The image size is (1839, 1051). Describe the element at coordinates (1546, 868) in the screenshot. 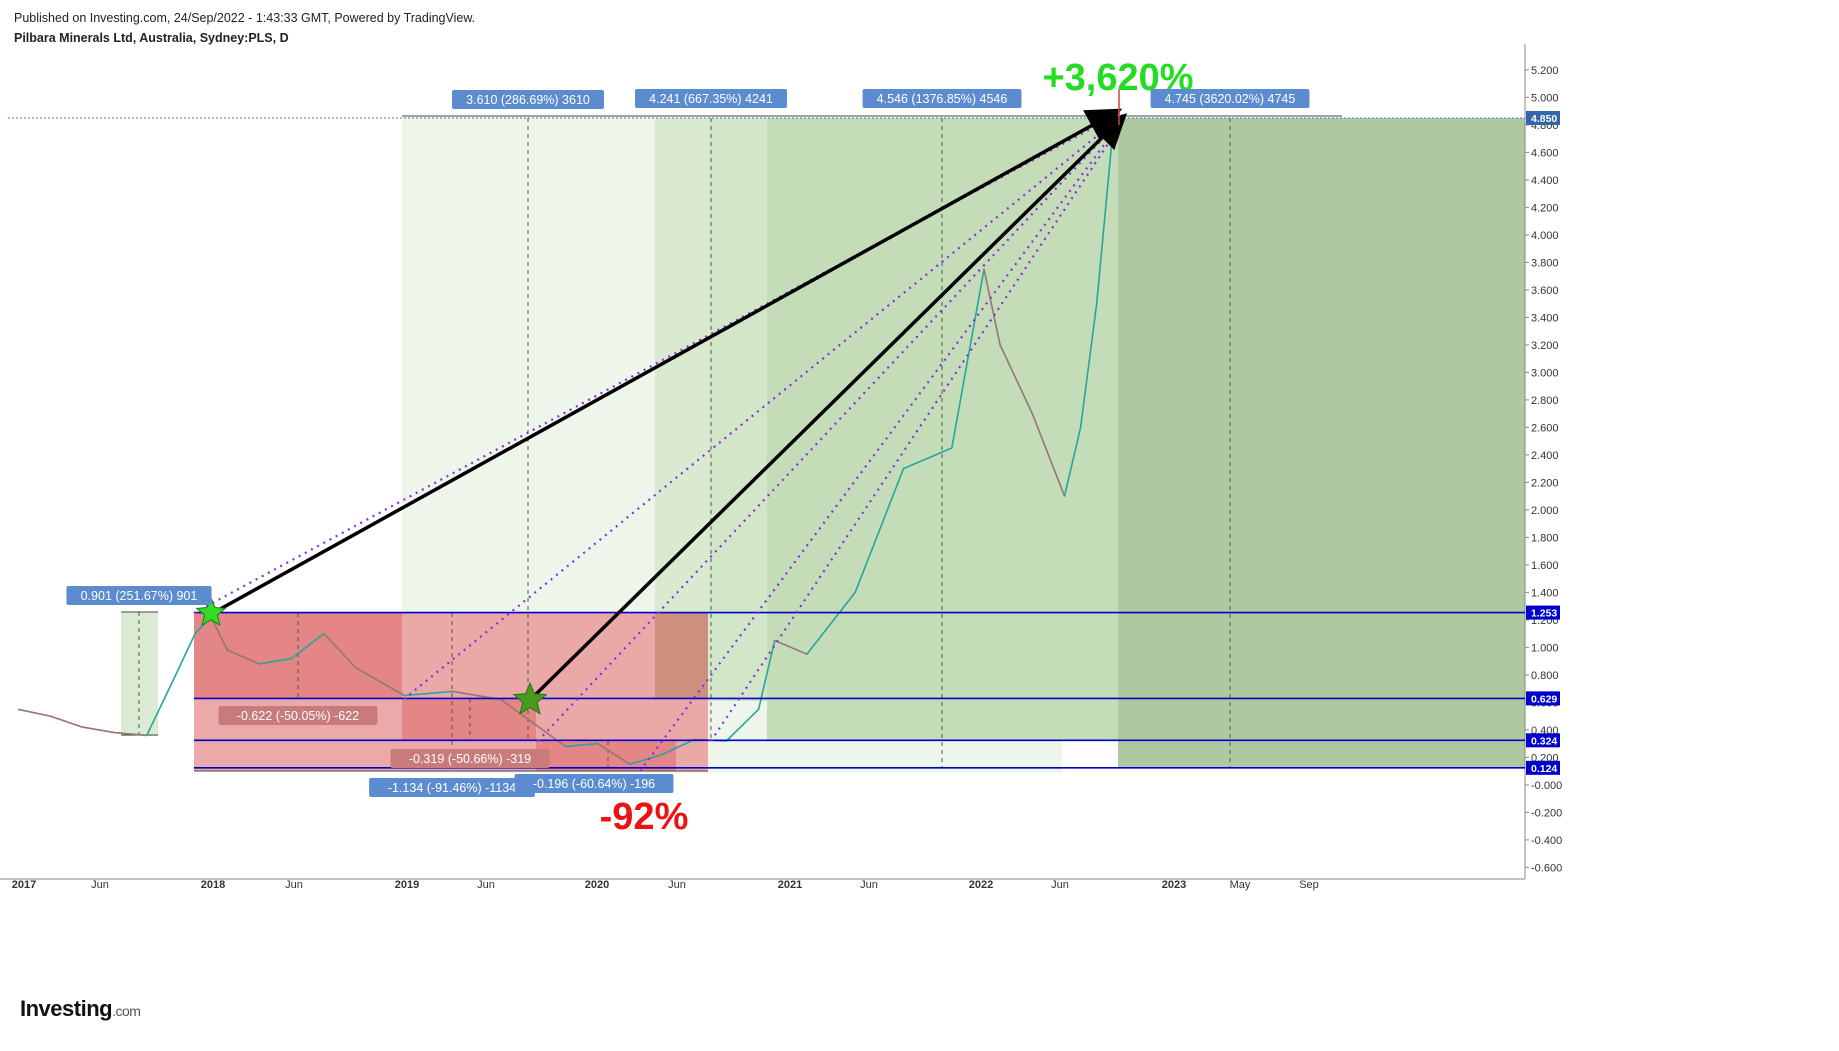

I see `price-tick-label: -0.600` at that location.